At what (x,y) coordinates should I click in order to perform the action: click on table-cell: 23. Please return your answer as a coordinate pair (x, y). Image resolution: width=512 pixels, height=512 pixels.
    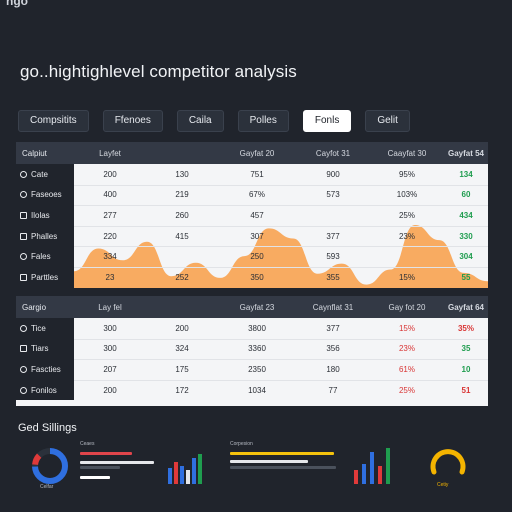
    Looking at the image, I should click on (110, 277).